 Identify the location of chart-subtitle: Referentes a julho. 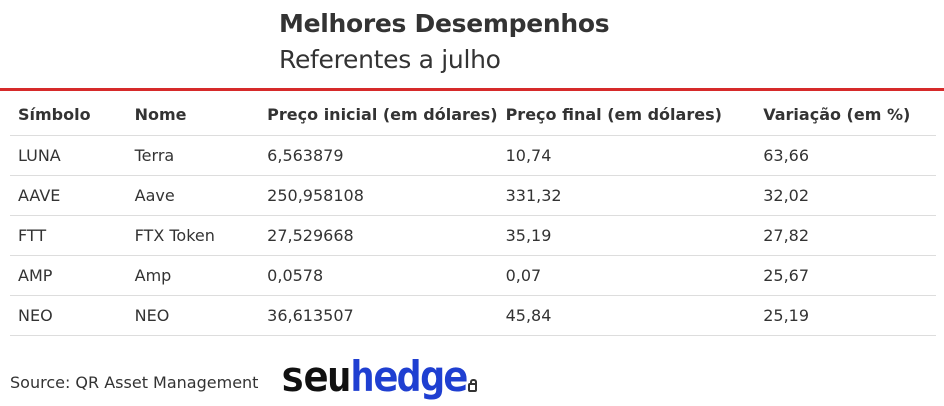
(390, 59).